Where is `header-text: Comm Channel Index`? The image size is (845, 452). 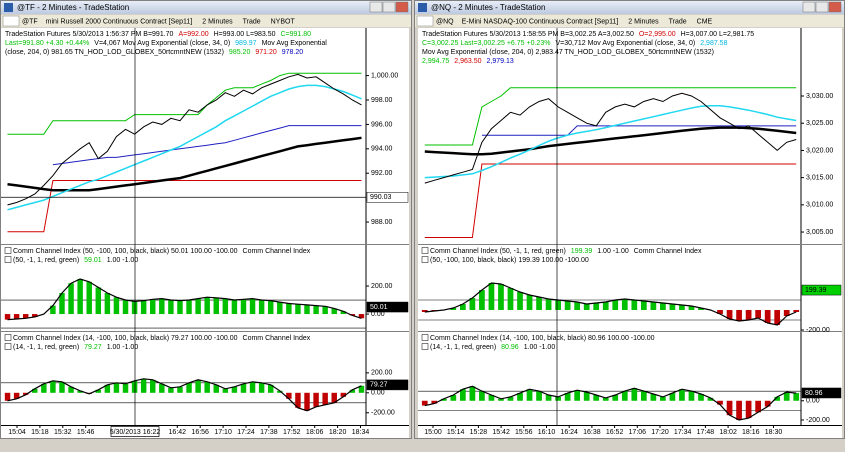 header-text: Comm Channel Index is located at coordinates (277, 251).